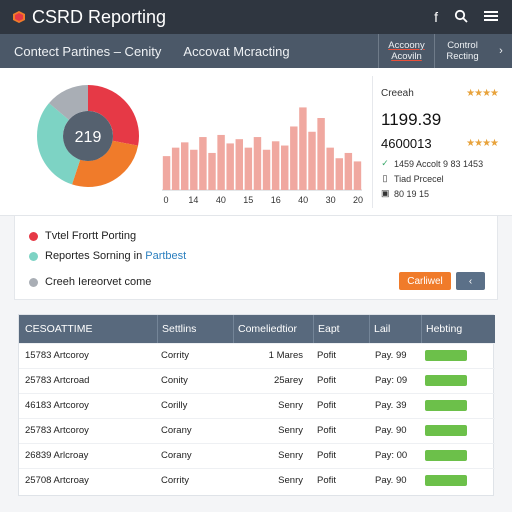 Image resolution: width=512 pixels, height=512 pixels. What do you see at coordinates (462, 51) in the screenshot?
I see `tab-control-recting: Control Recting` at bounding box center [462, 51].